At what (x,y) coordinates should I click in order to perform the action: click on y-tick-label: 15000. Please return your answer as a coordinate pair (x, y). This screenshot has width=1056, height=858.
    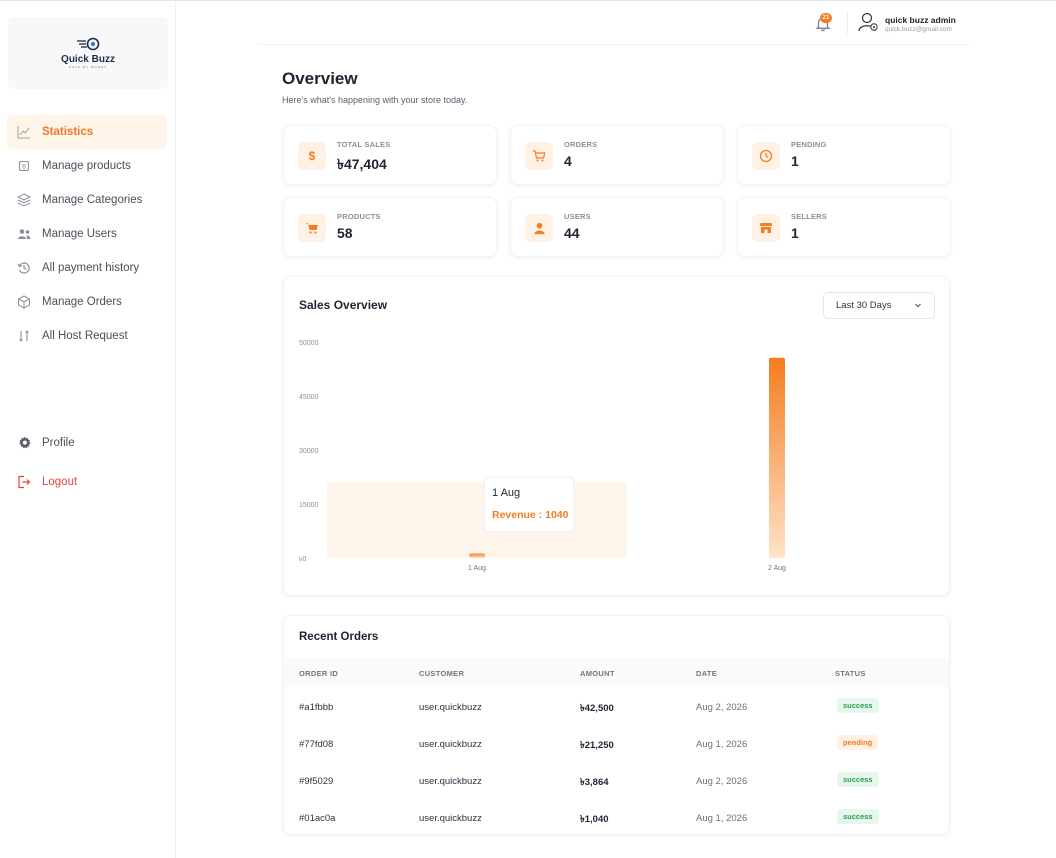
    Looking at the image, I should click on (309, 505).